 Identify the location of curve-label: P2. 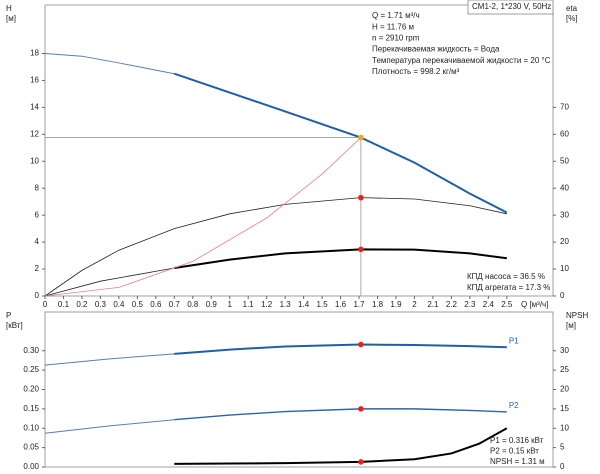
(514, 405).